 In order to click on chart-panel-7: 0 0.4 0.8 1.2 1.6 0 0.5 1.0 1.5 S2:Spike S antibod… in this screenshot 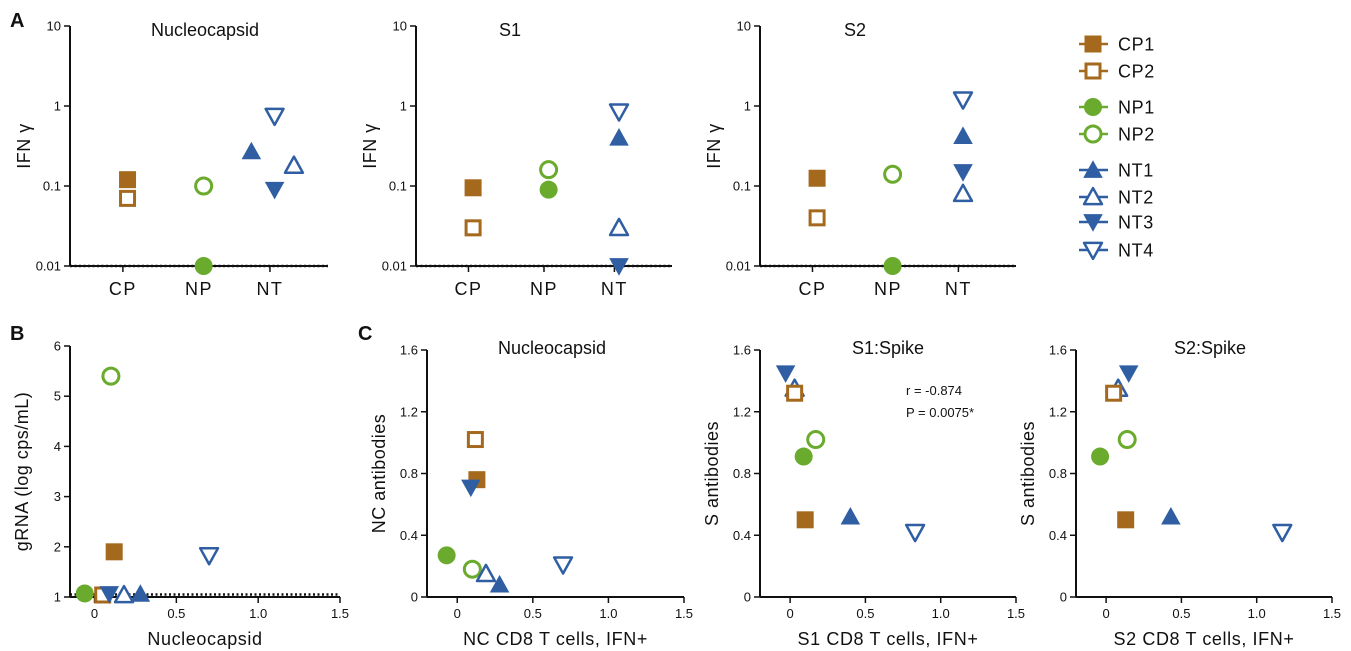, I will do `click(1179, 493)`.